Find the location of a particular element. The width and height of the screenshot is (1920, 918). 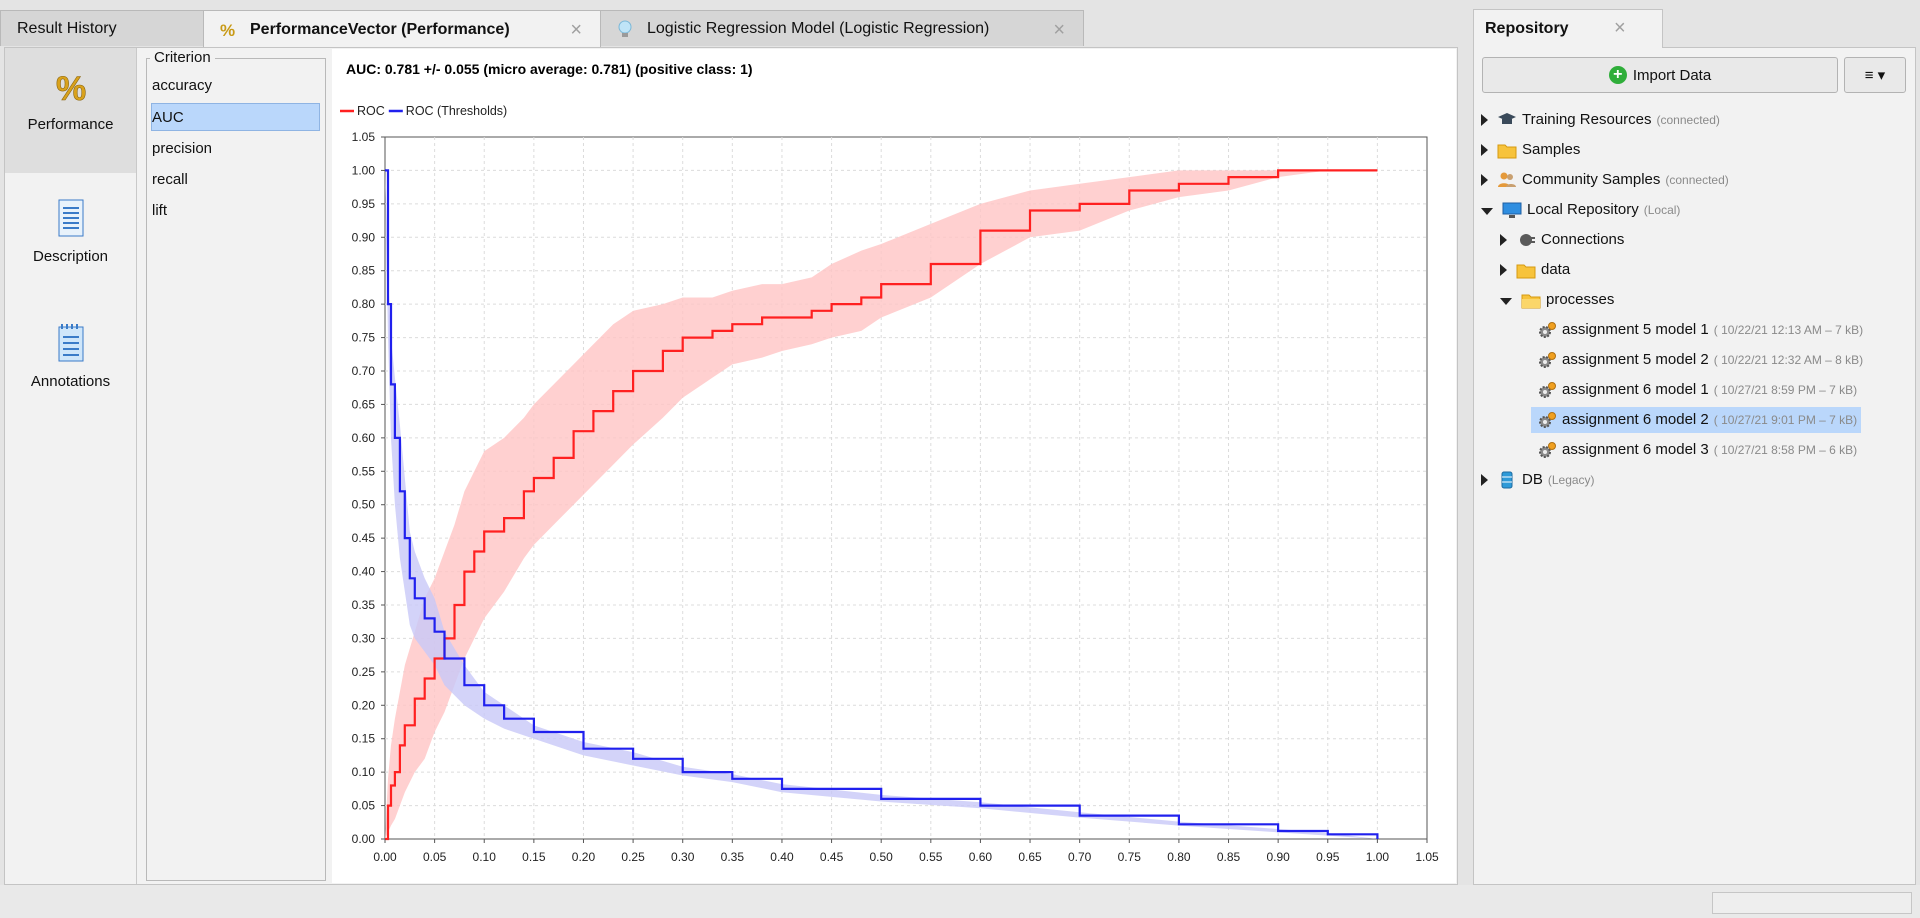

tree-node-meta: (Legacy) is located at coordinates (1571, 480).